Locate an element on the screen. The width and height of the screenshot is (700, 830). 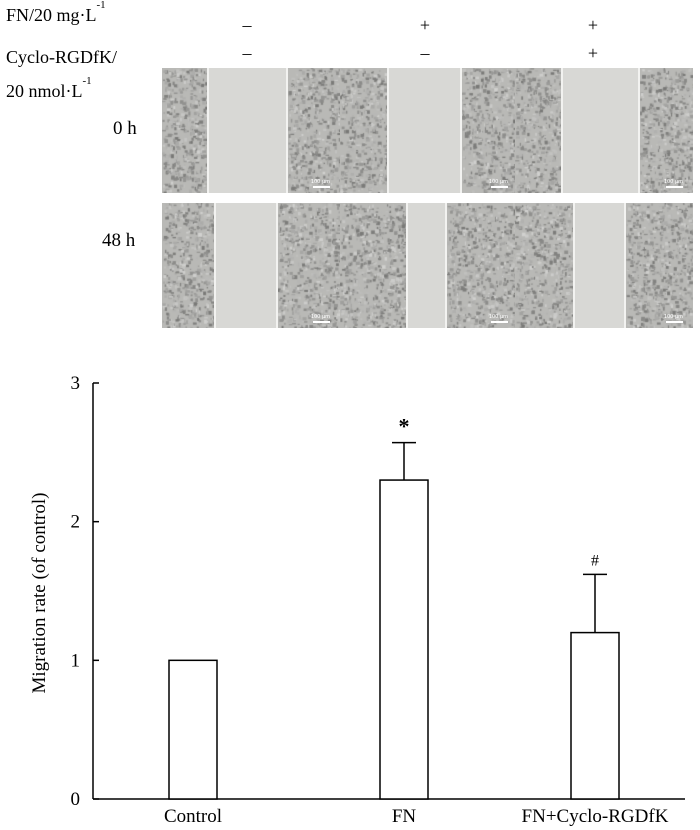
micrograph-fn-48h: 100 μm is located at coordinates (429, 265).